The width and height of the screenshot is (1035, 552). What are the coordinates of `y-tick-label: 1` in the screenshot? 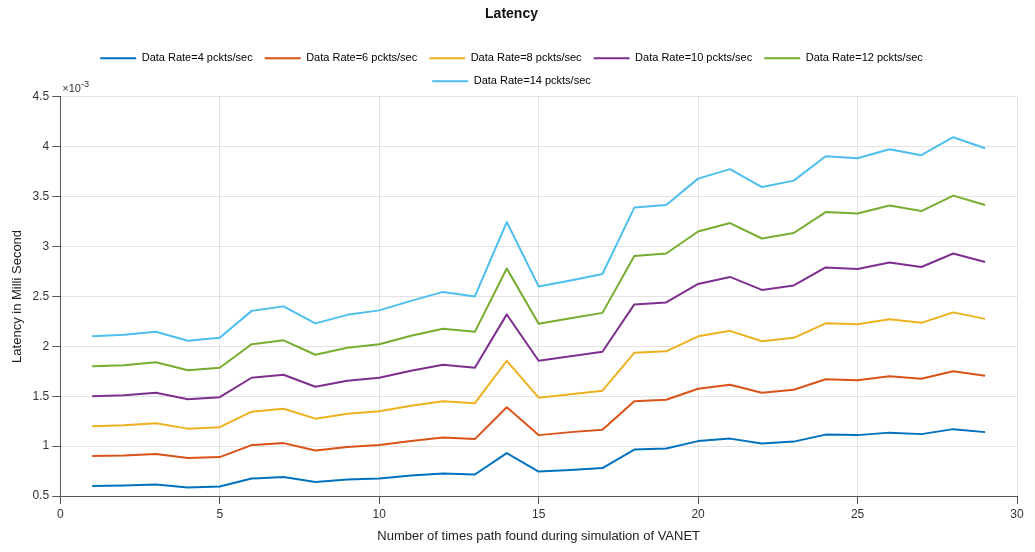 It's located at (46, 445).